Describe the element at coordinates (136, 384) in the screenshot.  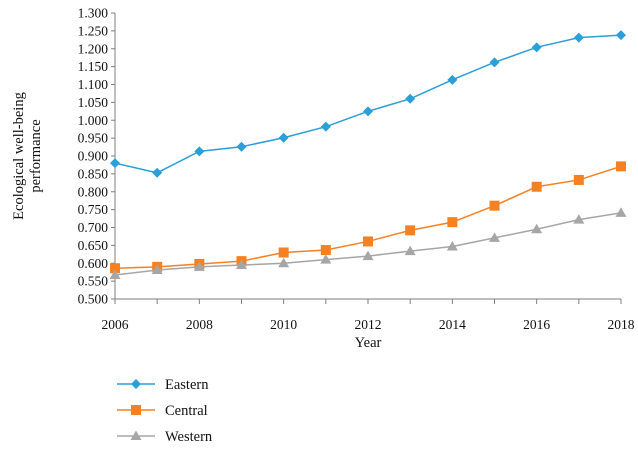
I see `legend-marker-eastern` at that location.